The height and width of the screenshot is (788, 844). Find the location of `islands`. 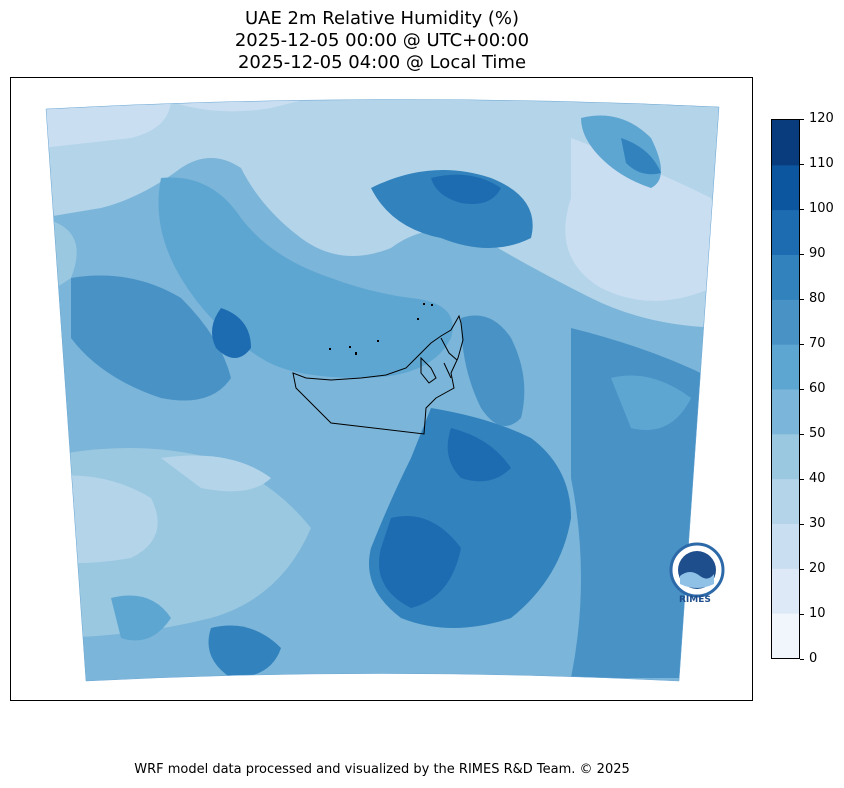

islands is located at coordinates (381, 329).